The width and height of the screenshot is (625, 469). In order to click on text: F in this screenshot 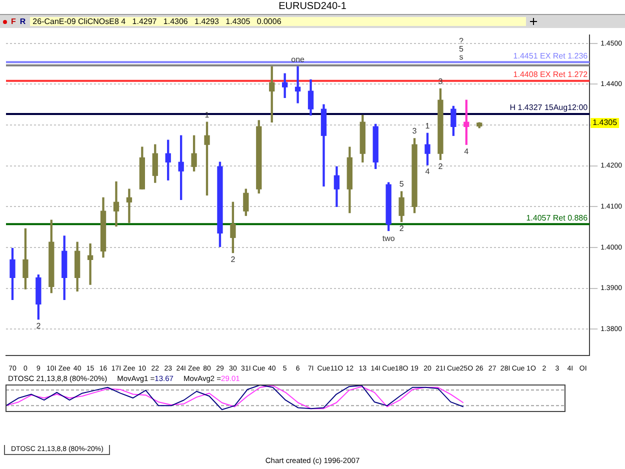, I will do `click(13, 21)`.